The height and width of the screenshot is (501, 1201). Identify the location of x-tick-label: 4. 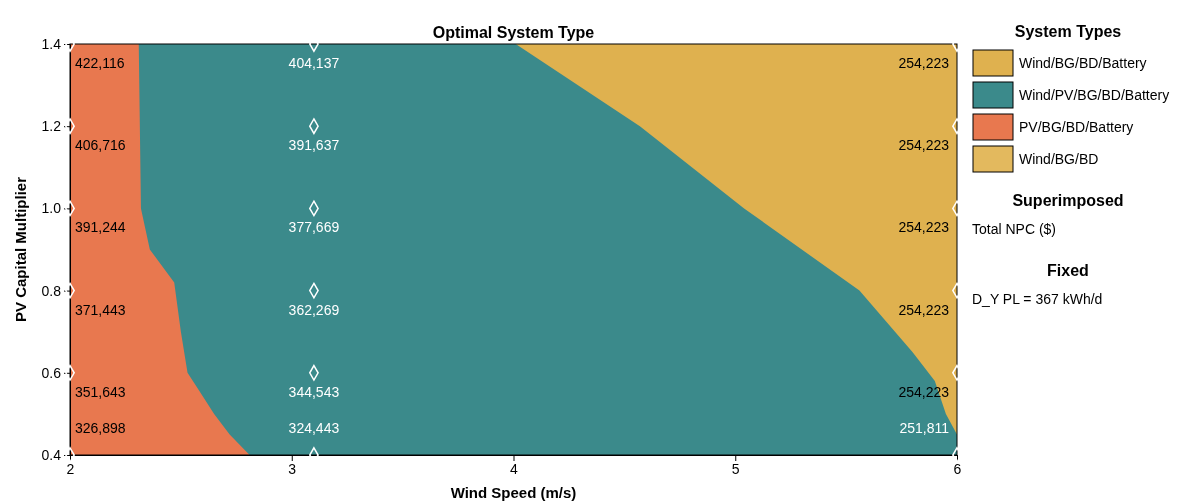
(514, 468).